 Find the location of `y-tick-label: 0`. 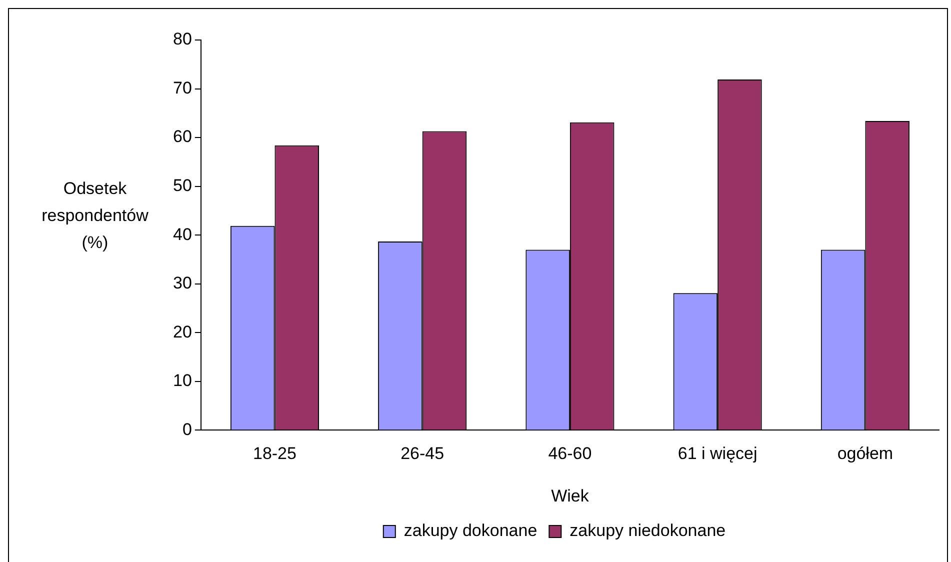

y-tick-label: 0 is located at coordinates (187, 429).